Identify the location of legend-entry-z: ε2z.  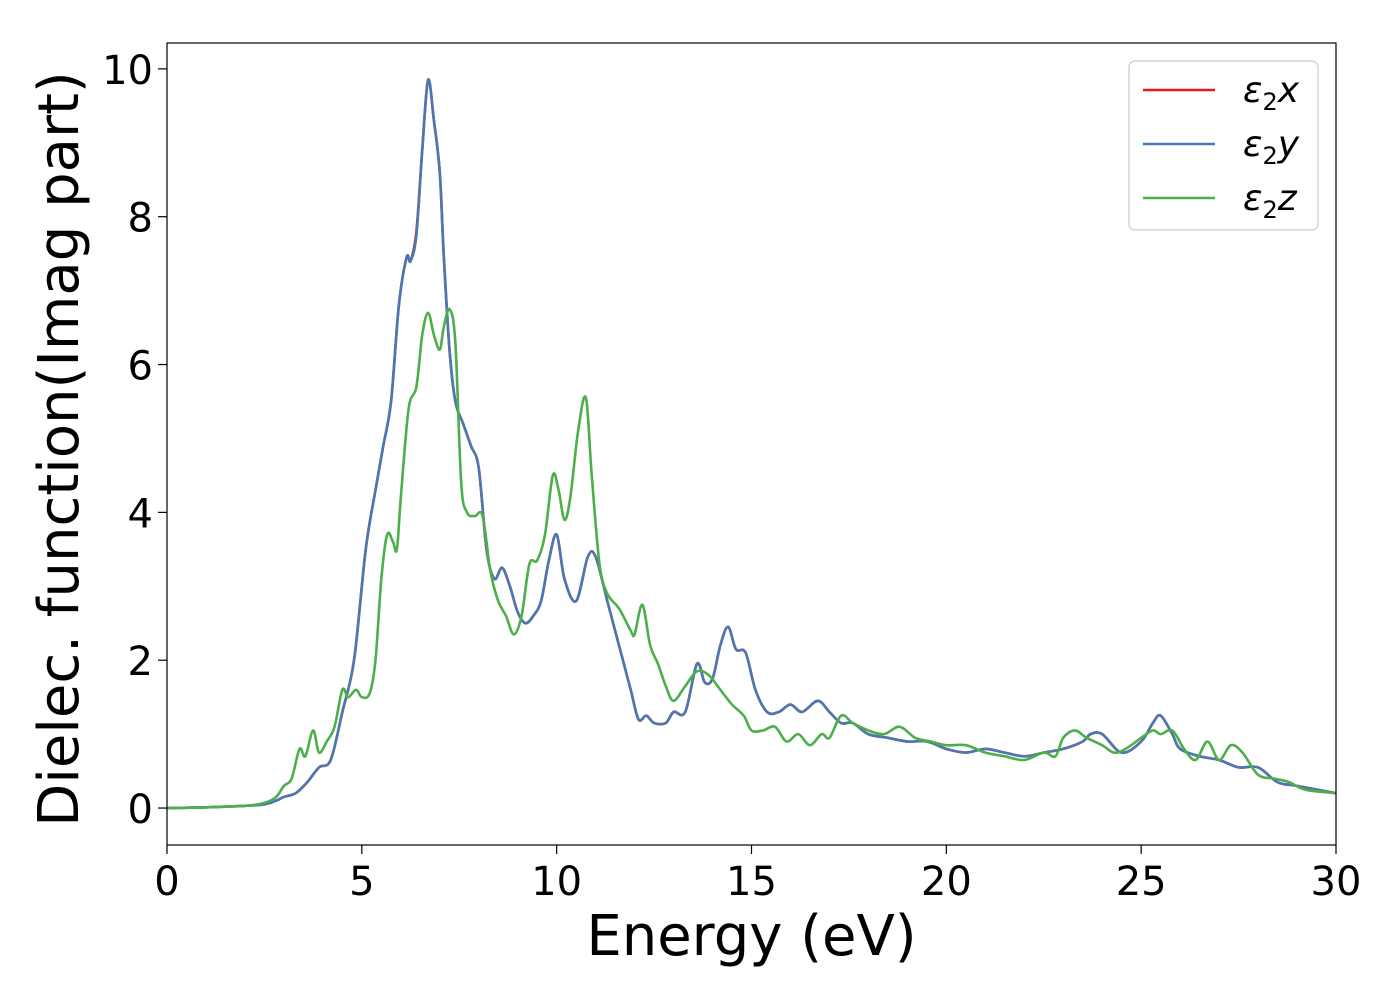
(1270, 201).